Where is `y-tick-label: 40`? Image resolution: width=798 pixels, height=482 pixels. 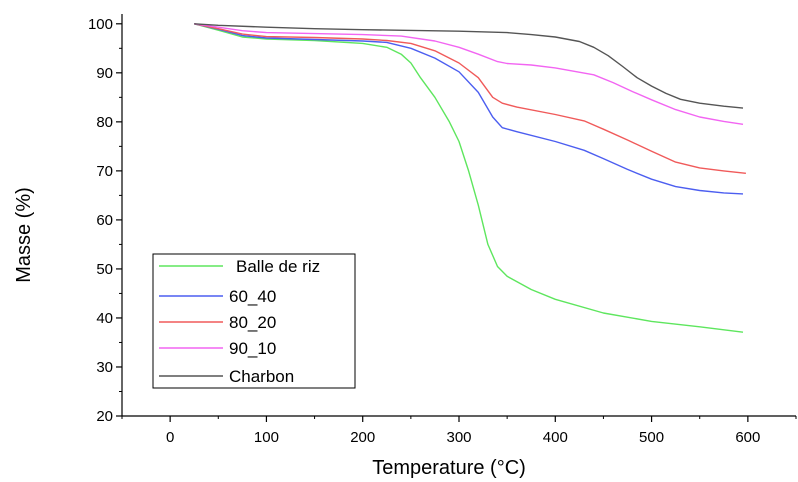 y-tick-label: 40 is located at coordinates (104, 318).